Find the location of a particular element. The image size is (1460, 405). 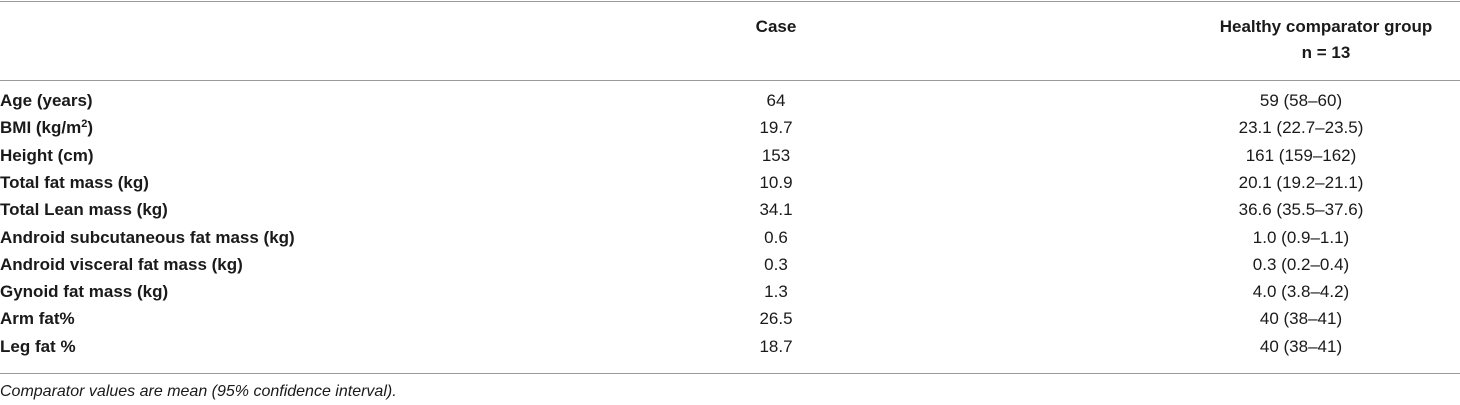

bottom-rule is located at coordinates (730, 373).